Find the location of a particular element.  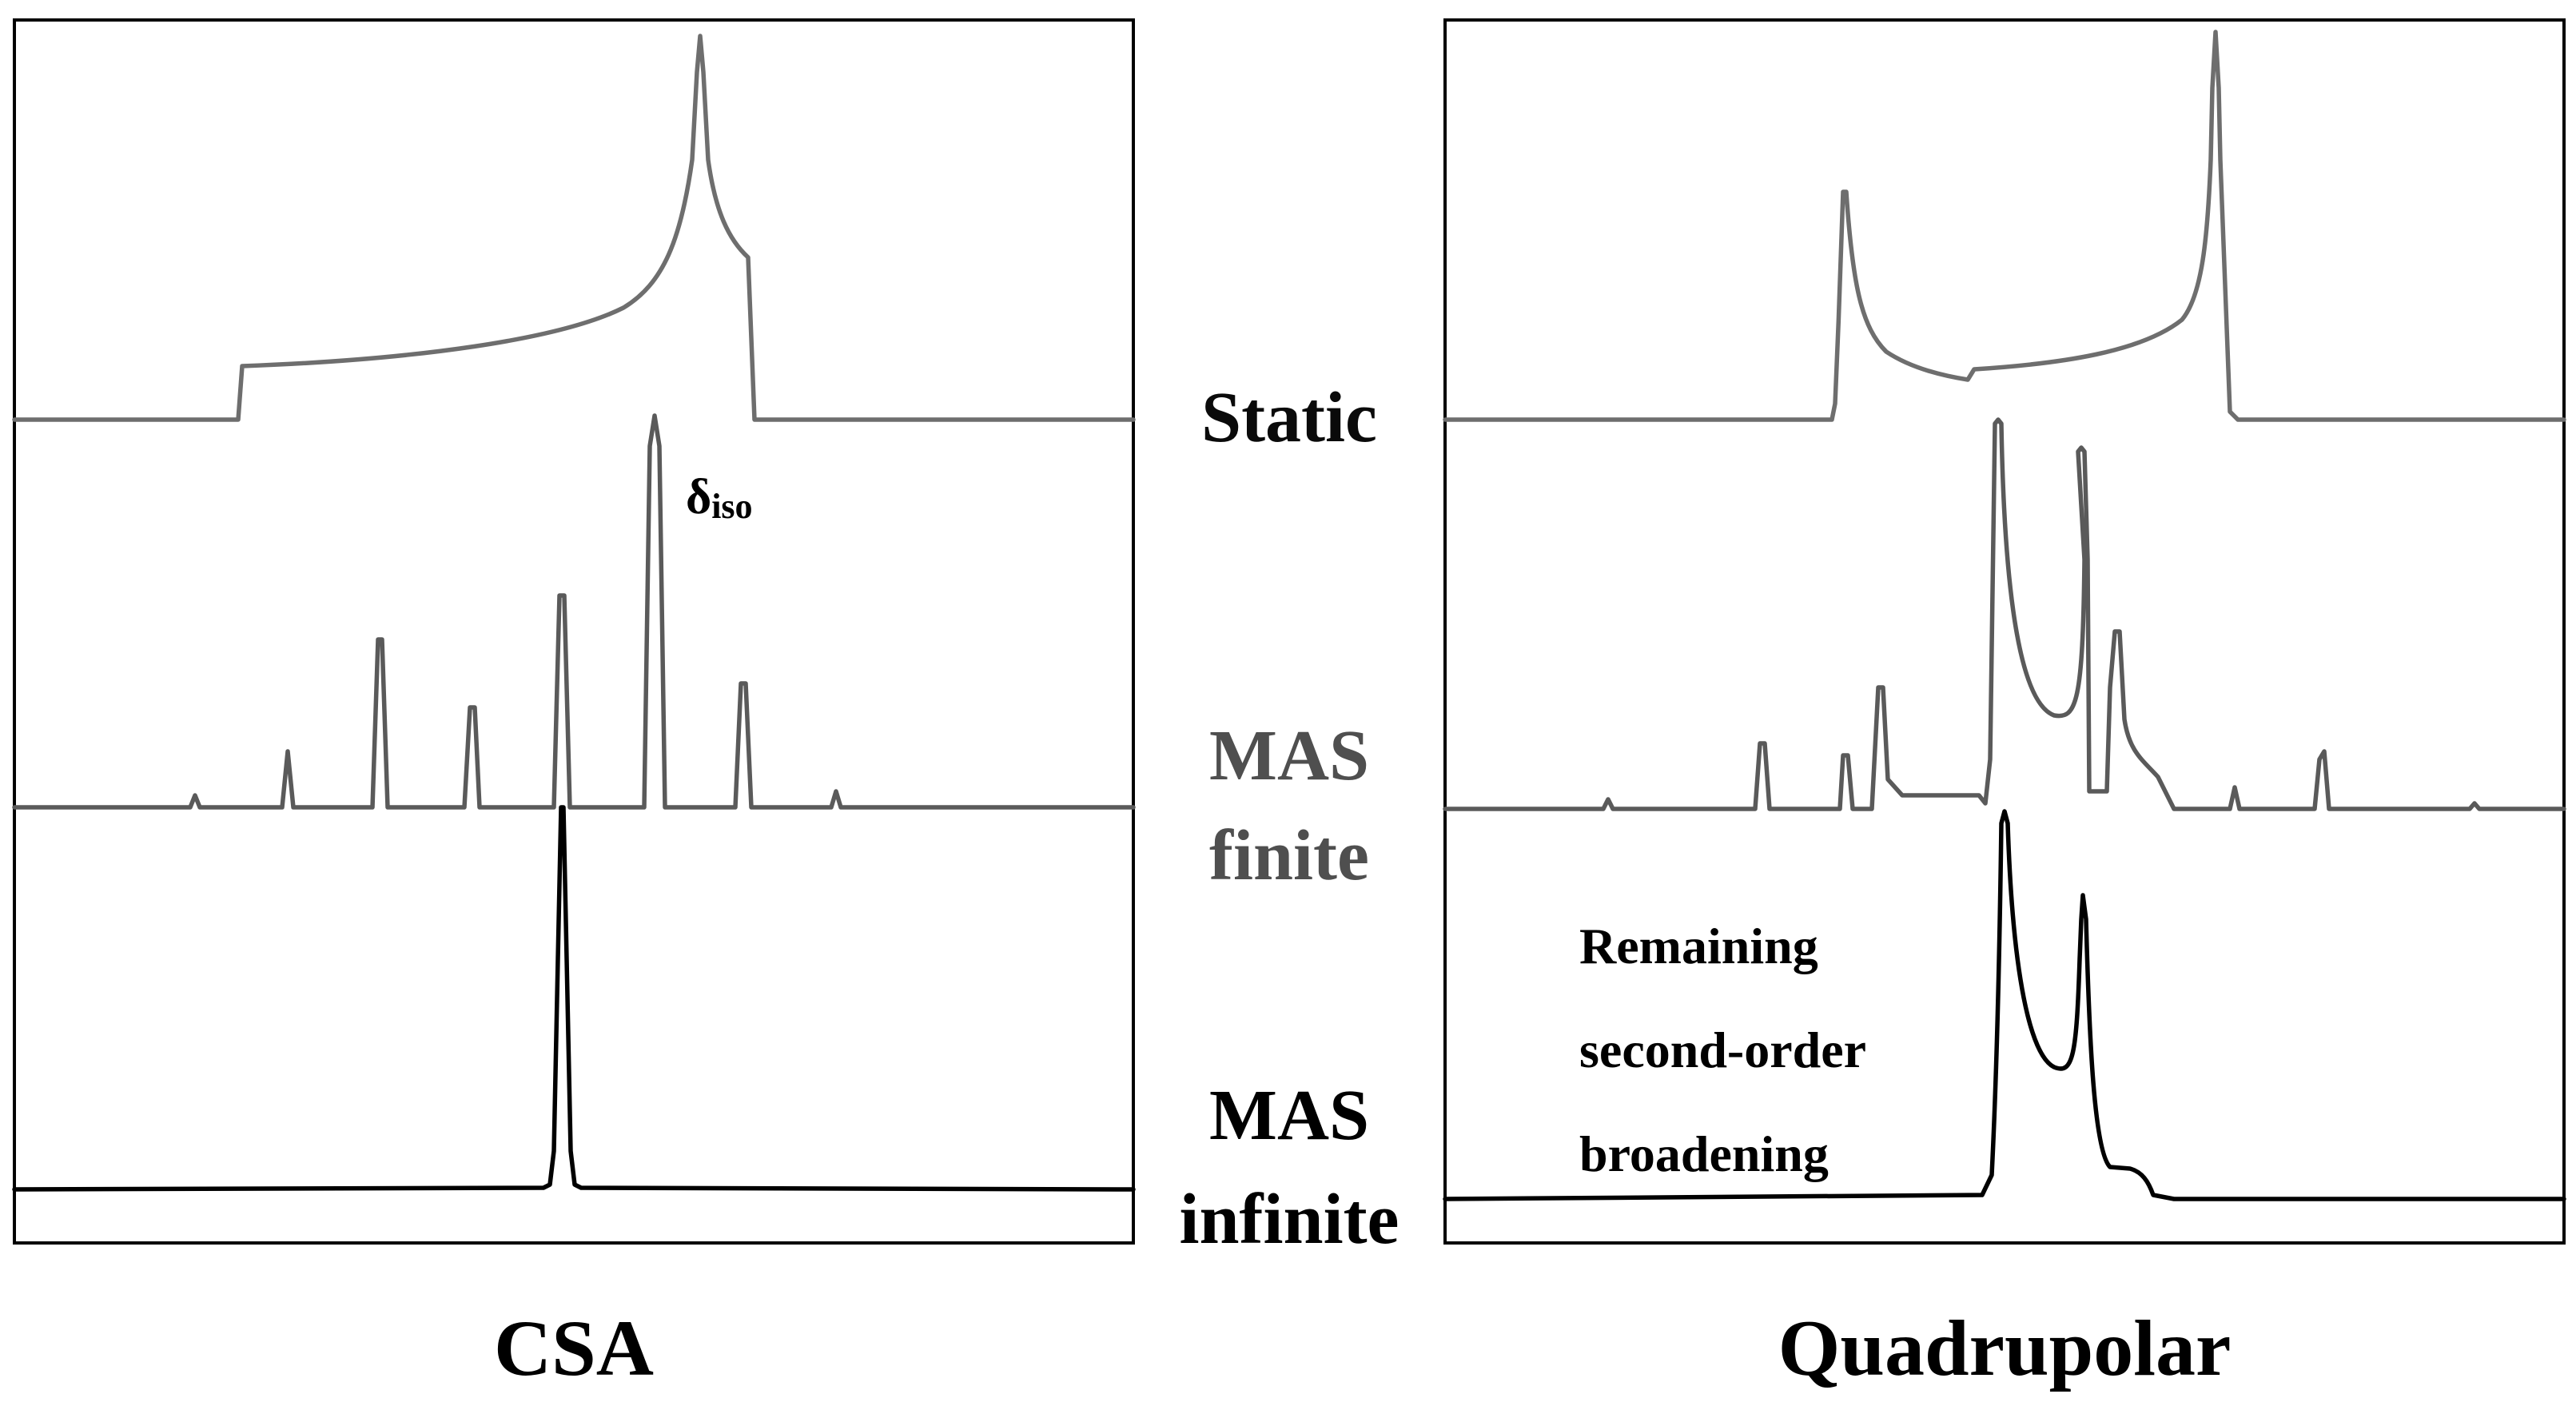

broadening-annotation-line-3: broadening is located at coordinates (1704, 1153).